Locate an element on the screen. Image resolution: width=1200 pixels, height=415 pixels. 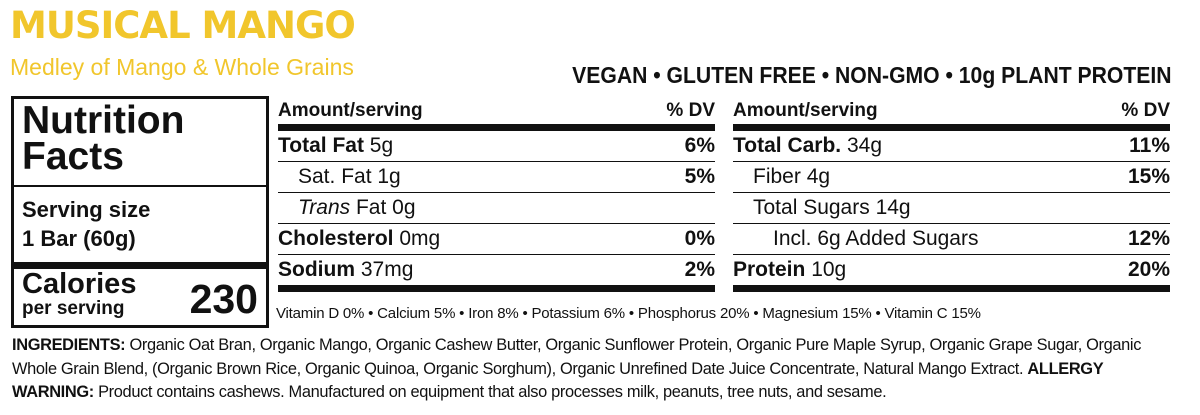
nutrient-dv: 15% is located at coordinates (1148, 176).